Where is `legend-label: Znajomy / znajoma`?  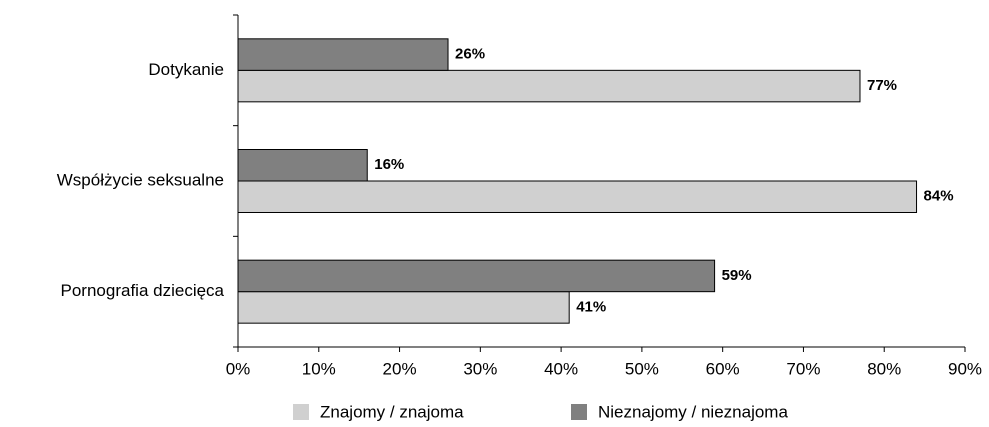
legend-label: Znajomy / znajoma is located at coordinates (392, 411).